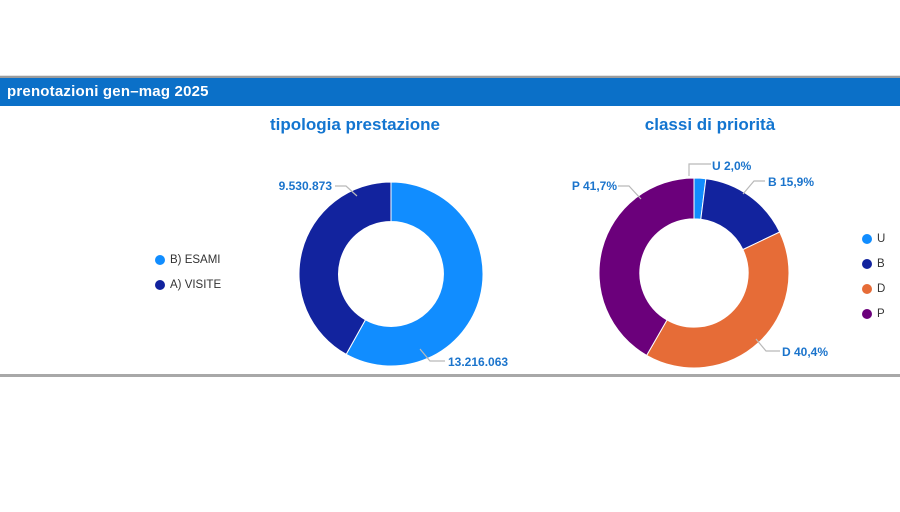 This screenshot has width=900, height=512. I want to click on section-divider, so click(450, 375).